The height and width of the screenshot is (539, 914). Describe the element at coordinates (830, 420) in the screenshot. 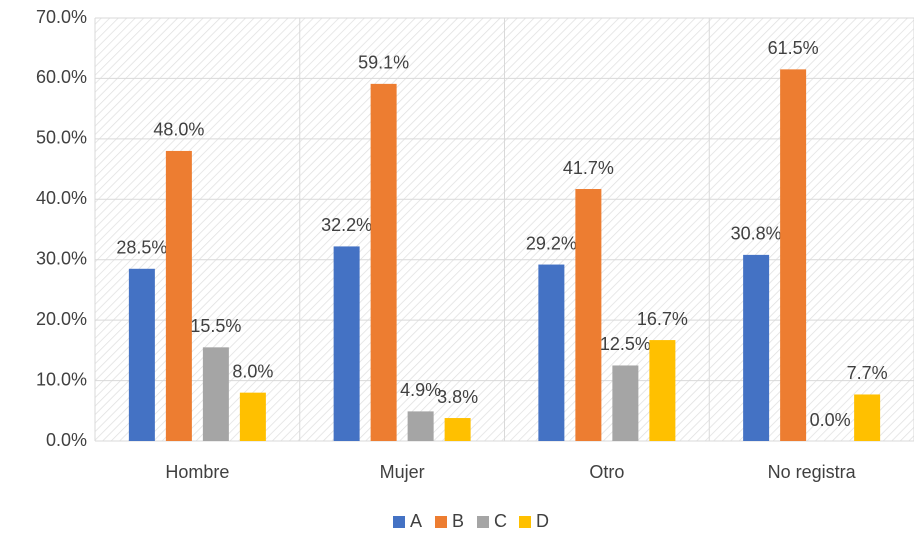

I see `data-label: 0.0%` at that location.